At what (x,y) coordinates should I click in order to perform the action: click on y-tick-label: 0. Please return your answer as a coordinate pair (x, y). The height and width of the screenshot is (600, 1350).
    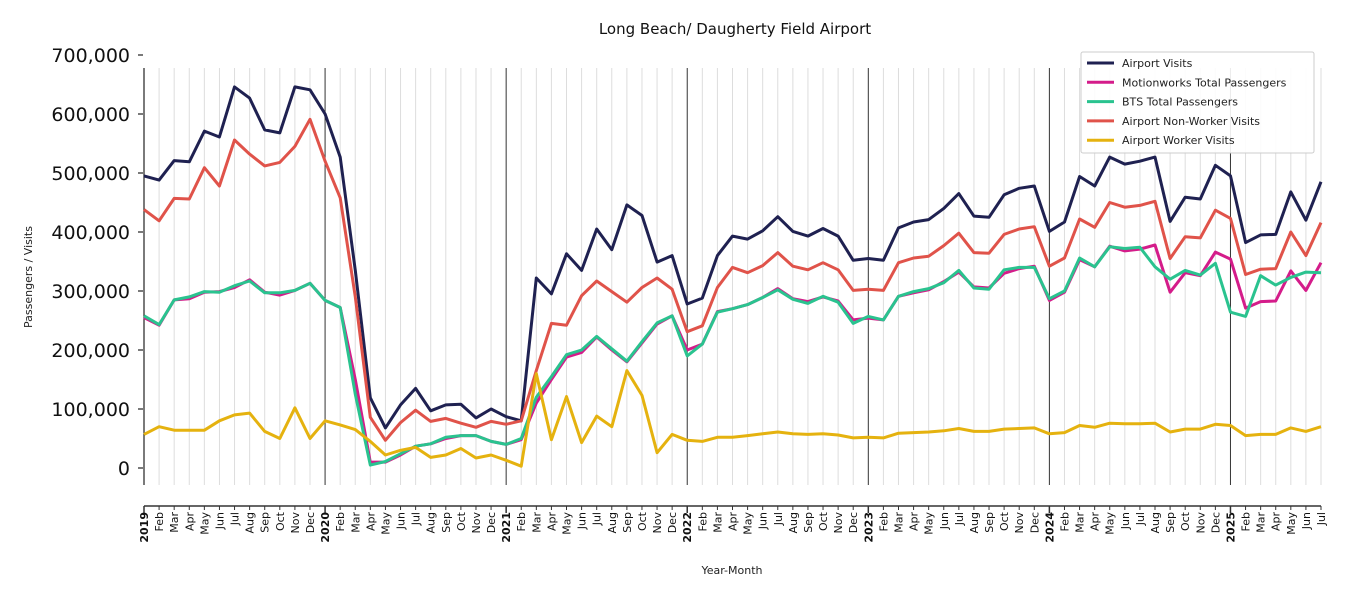
    Looking at the image, I should click on (124, 469).